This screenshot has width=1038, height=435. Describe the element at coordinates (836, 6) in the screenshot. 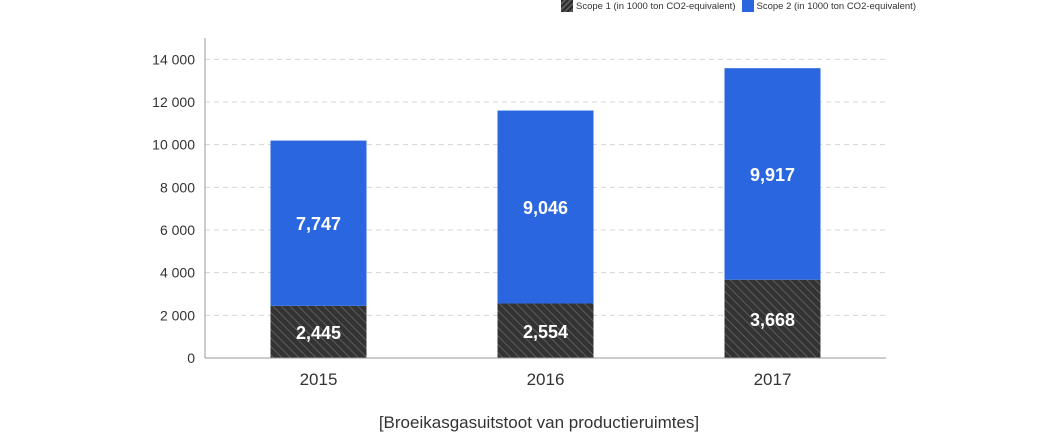

I see `legend-label-scope2: Scope 2 (in 1000 ton CO2-equivalent)` at that location.